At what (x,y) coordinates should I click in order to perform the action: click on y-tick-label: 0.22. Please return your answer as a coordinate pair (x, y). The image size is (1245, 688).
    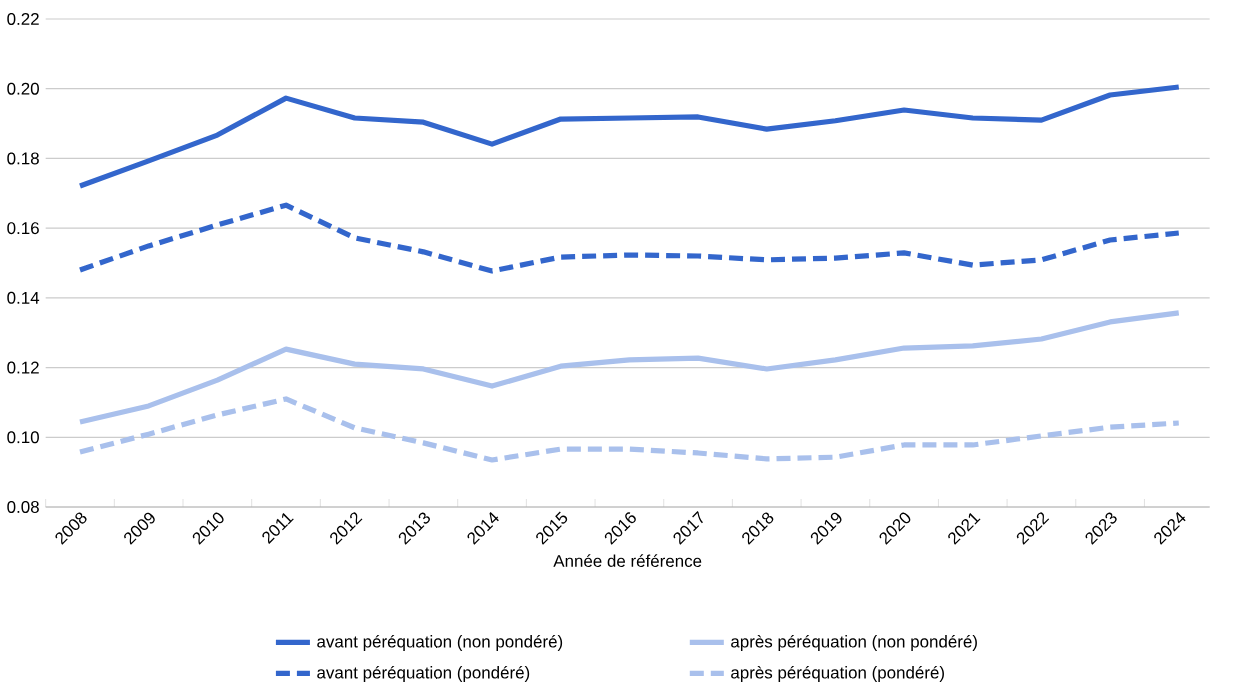
    Looking at the image, I should click on (23, 19).